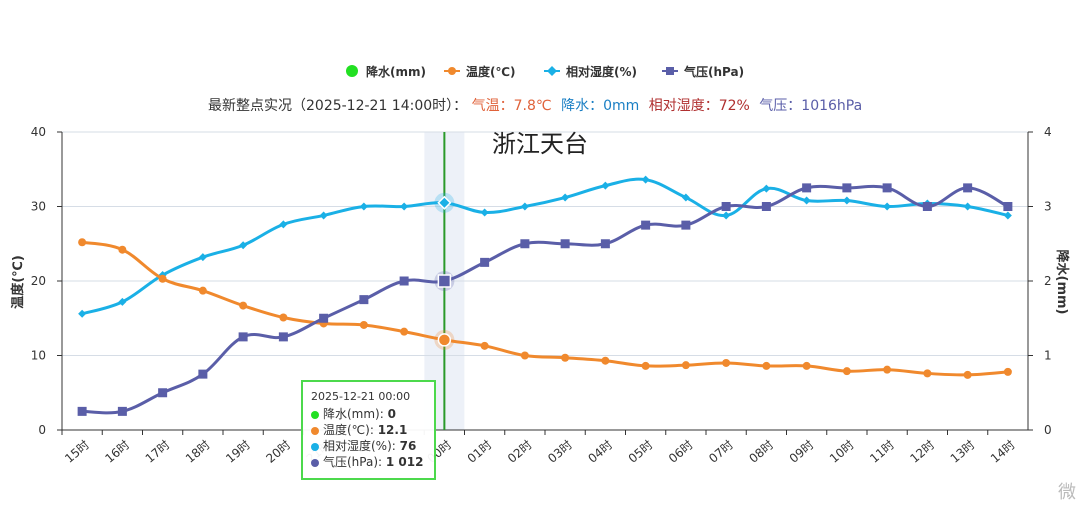 Image resolution: width=1089 pixels, height=515 pixels. What do you see at coordinates (641, 452) in the screenshot?
I see `x-tick-label: 05时` at bounding box center [641, 452].